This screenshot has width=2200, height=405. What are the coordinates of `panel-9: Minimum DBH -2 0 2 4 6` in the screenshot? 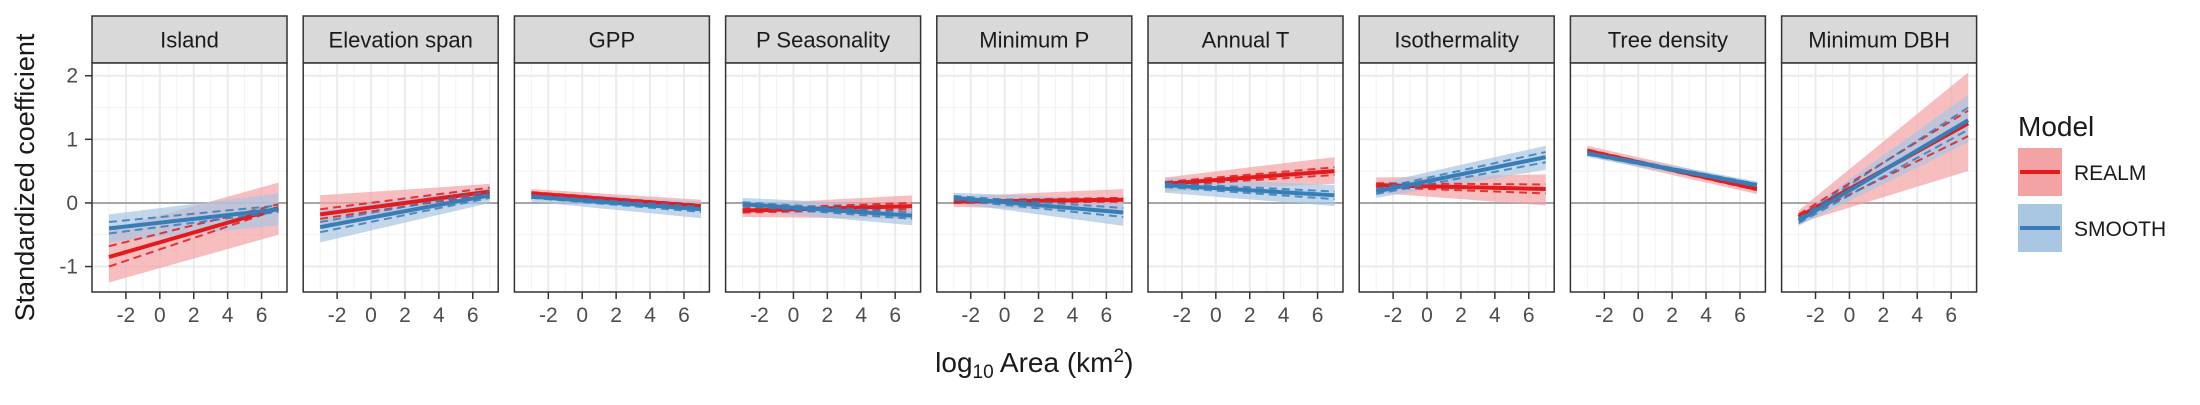 It's located at (1879, 171).